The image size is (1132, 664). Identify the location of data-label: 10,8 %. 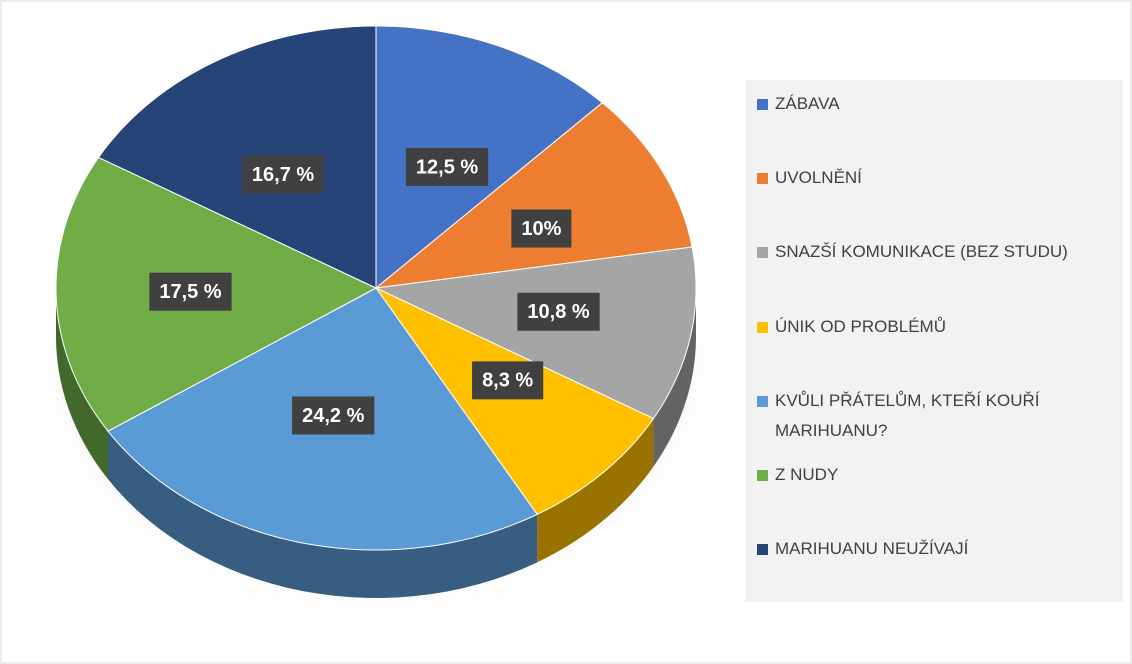
(558, 311).